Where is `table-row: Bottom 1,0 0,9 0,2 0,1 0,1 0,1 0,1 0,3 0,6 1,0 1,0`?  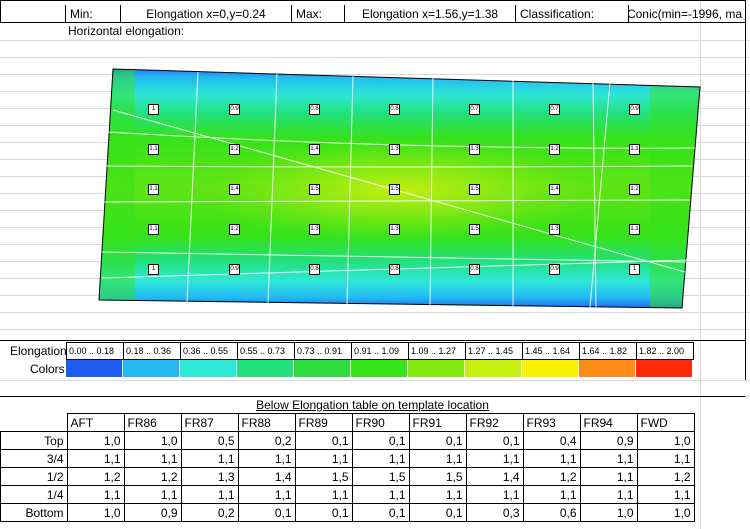 table-row: Bottom 1,0 0,9 0,2 0,1 0,1 0,1 0,1 0,3 0,6 1,0 1,0 is located at coordinates (347, 512).